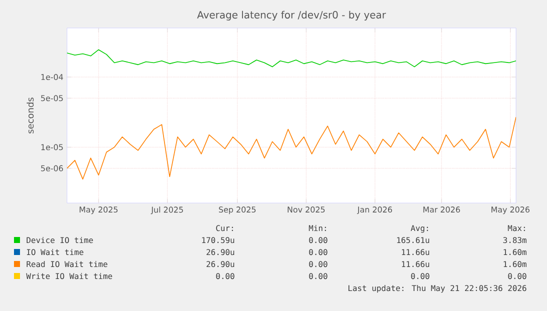 This screenshot has width=547, height=311. I want to click on chart-title: Average latency for /dev/sr0 - by year, so click(291, 15).